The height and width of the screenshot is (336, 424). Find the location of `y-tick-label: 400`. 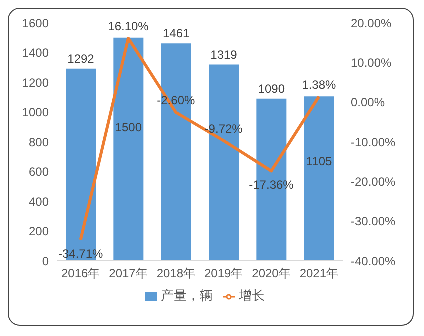

y-tick-label: 400 is located at coordinates (39, 201).